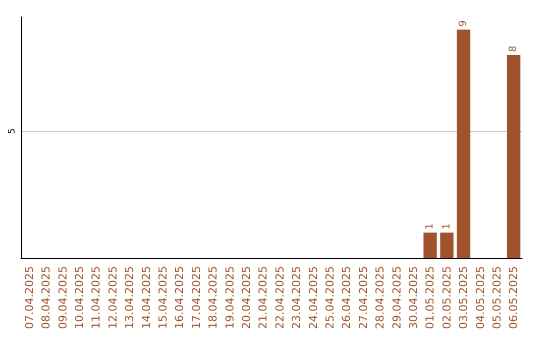 Image resolution: width=540 pixels, height=340 pixels. I want to click on x-tick-label: 24.04.2025, so click(313, 298).